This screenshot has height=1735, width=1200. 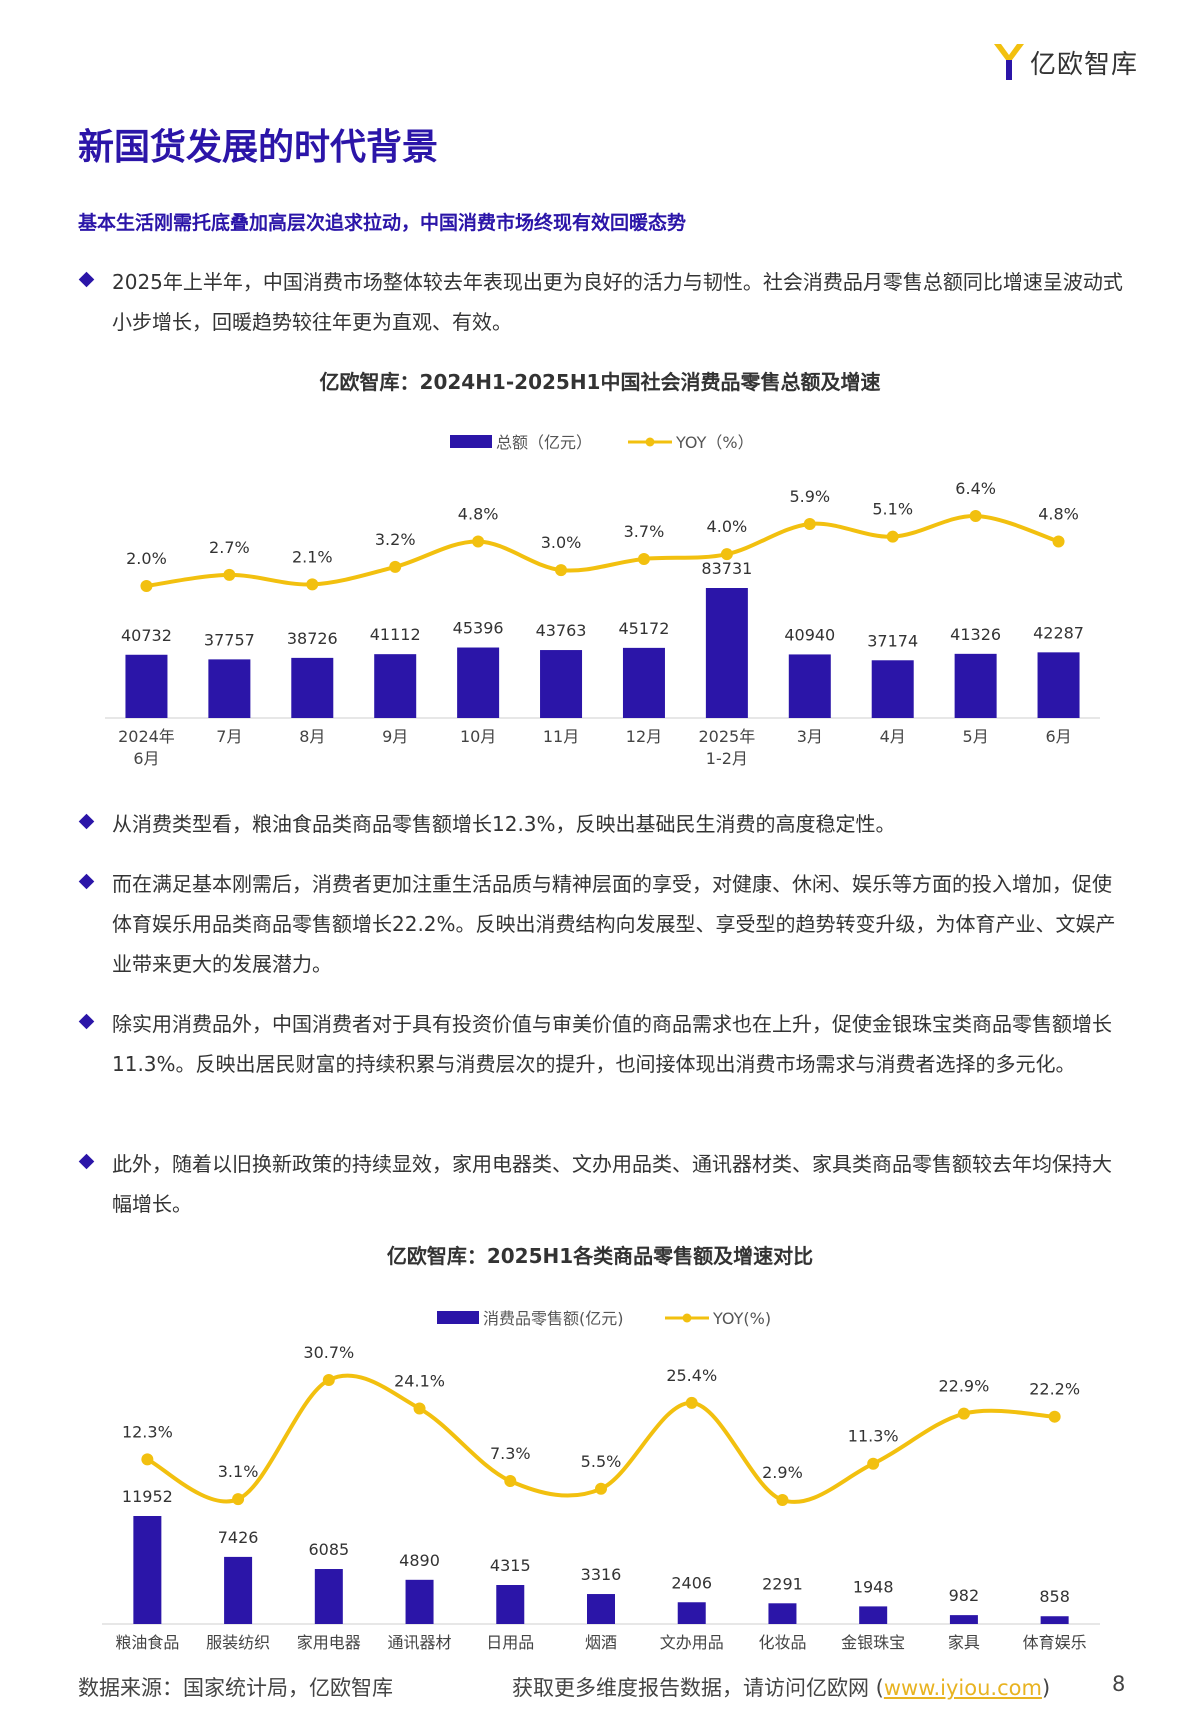 I want to click on legend-bar-label: 总额（亿元）, so click(x=544, y=442).